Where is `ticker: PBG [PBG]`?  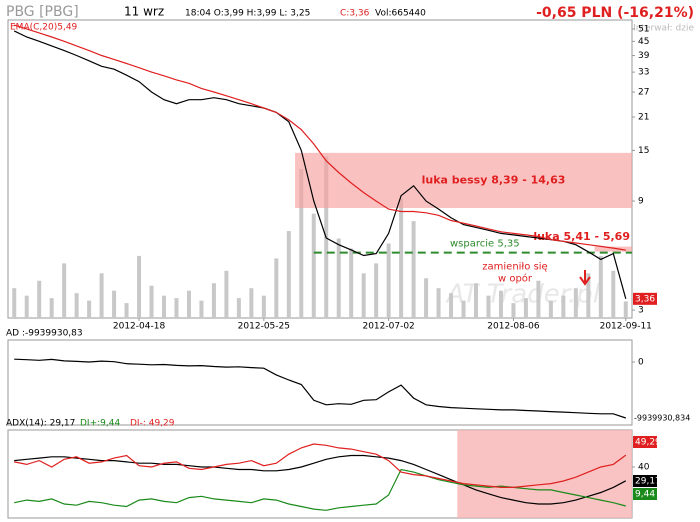 ticker: PBG [PBG] is located at coordinates (42, 12).